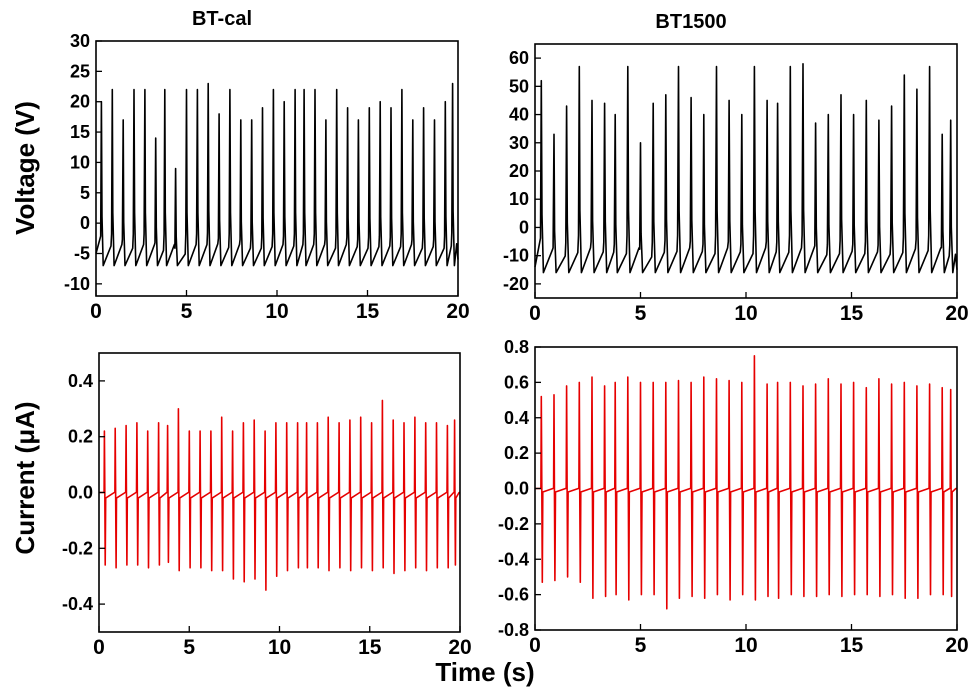 The image size is (971, 687). What do you see at coordinates (852, 645) in the screenshot?
I see `bt1500-current-x-tick-label: 15` at bounding box center [852, 645].